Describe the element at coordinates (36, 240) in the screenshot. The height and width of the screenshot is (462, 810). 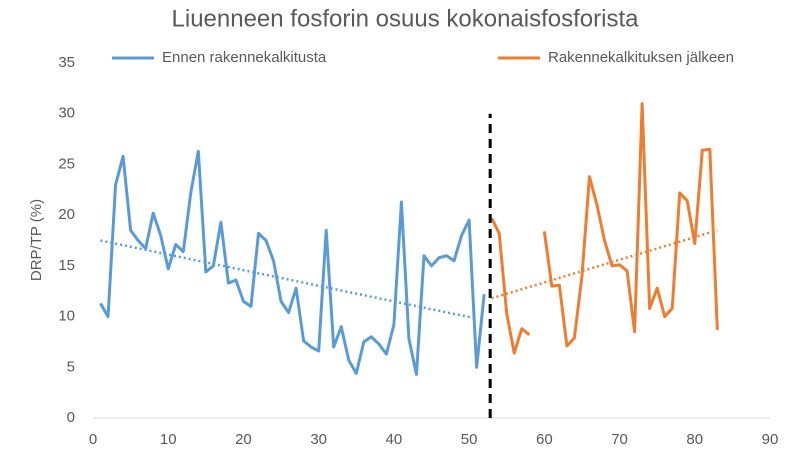
I see `y-axis-label: DRP/TP (%)` at that location.